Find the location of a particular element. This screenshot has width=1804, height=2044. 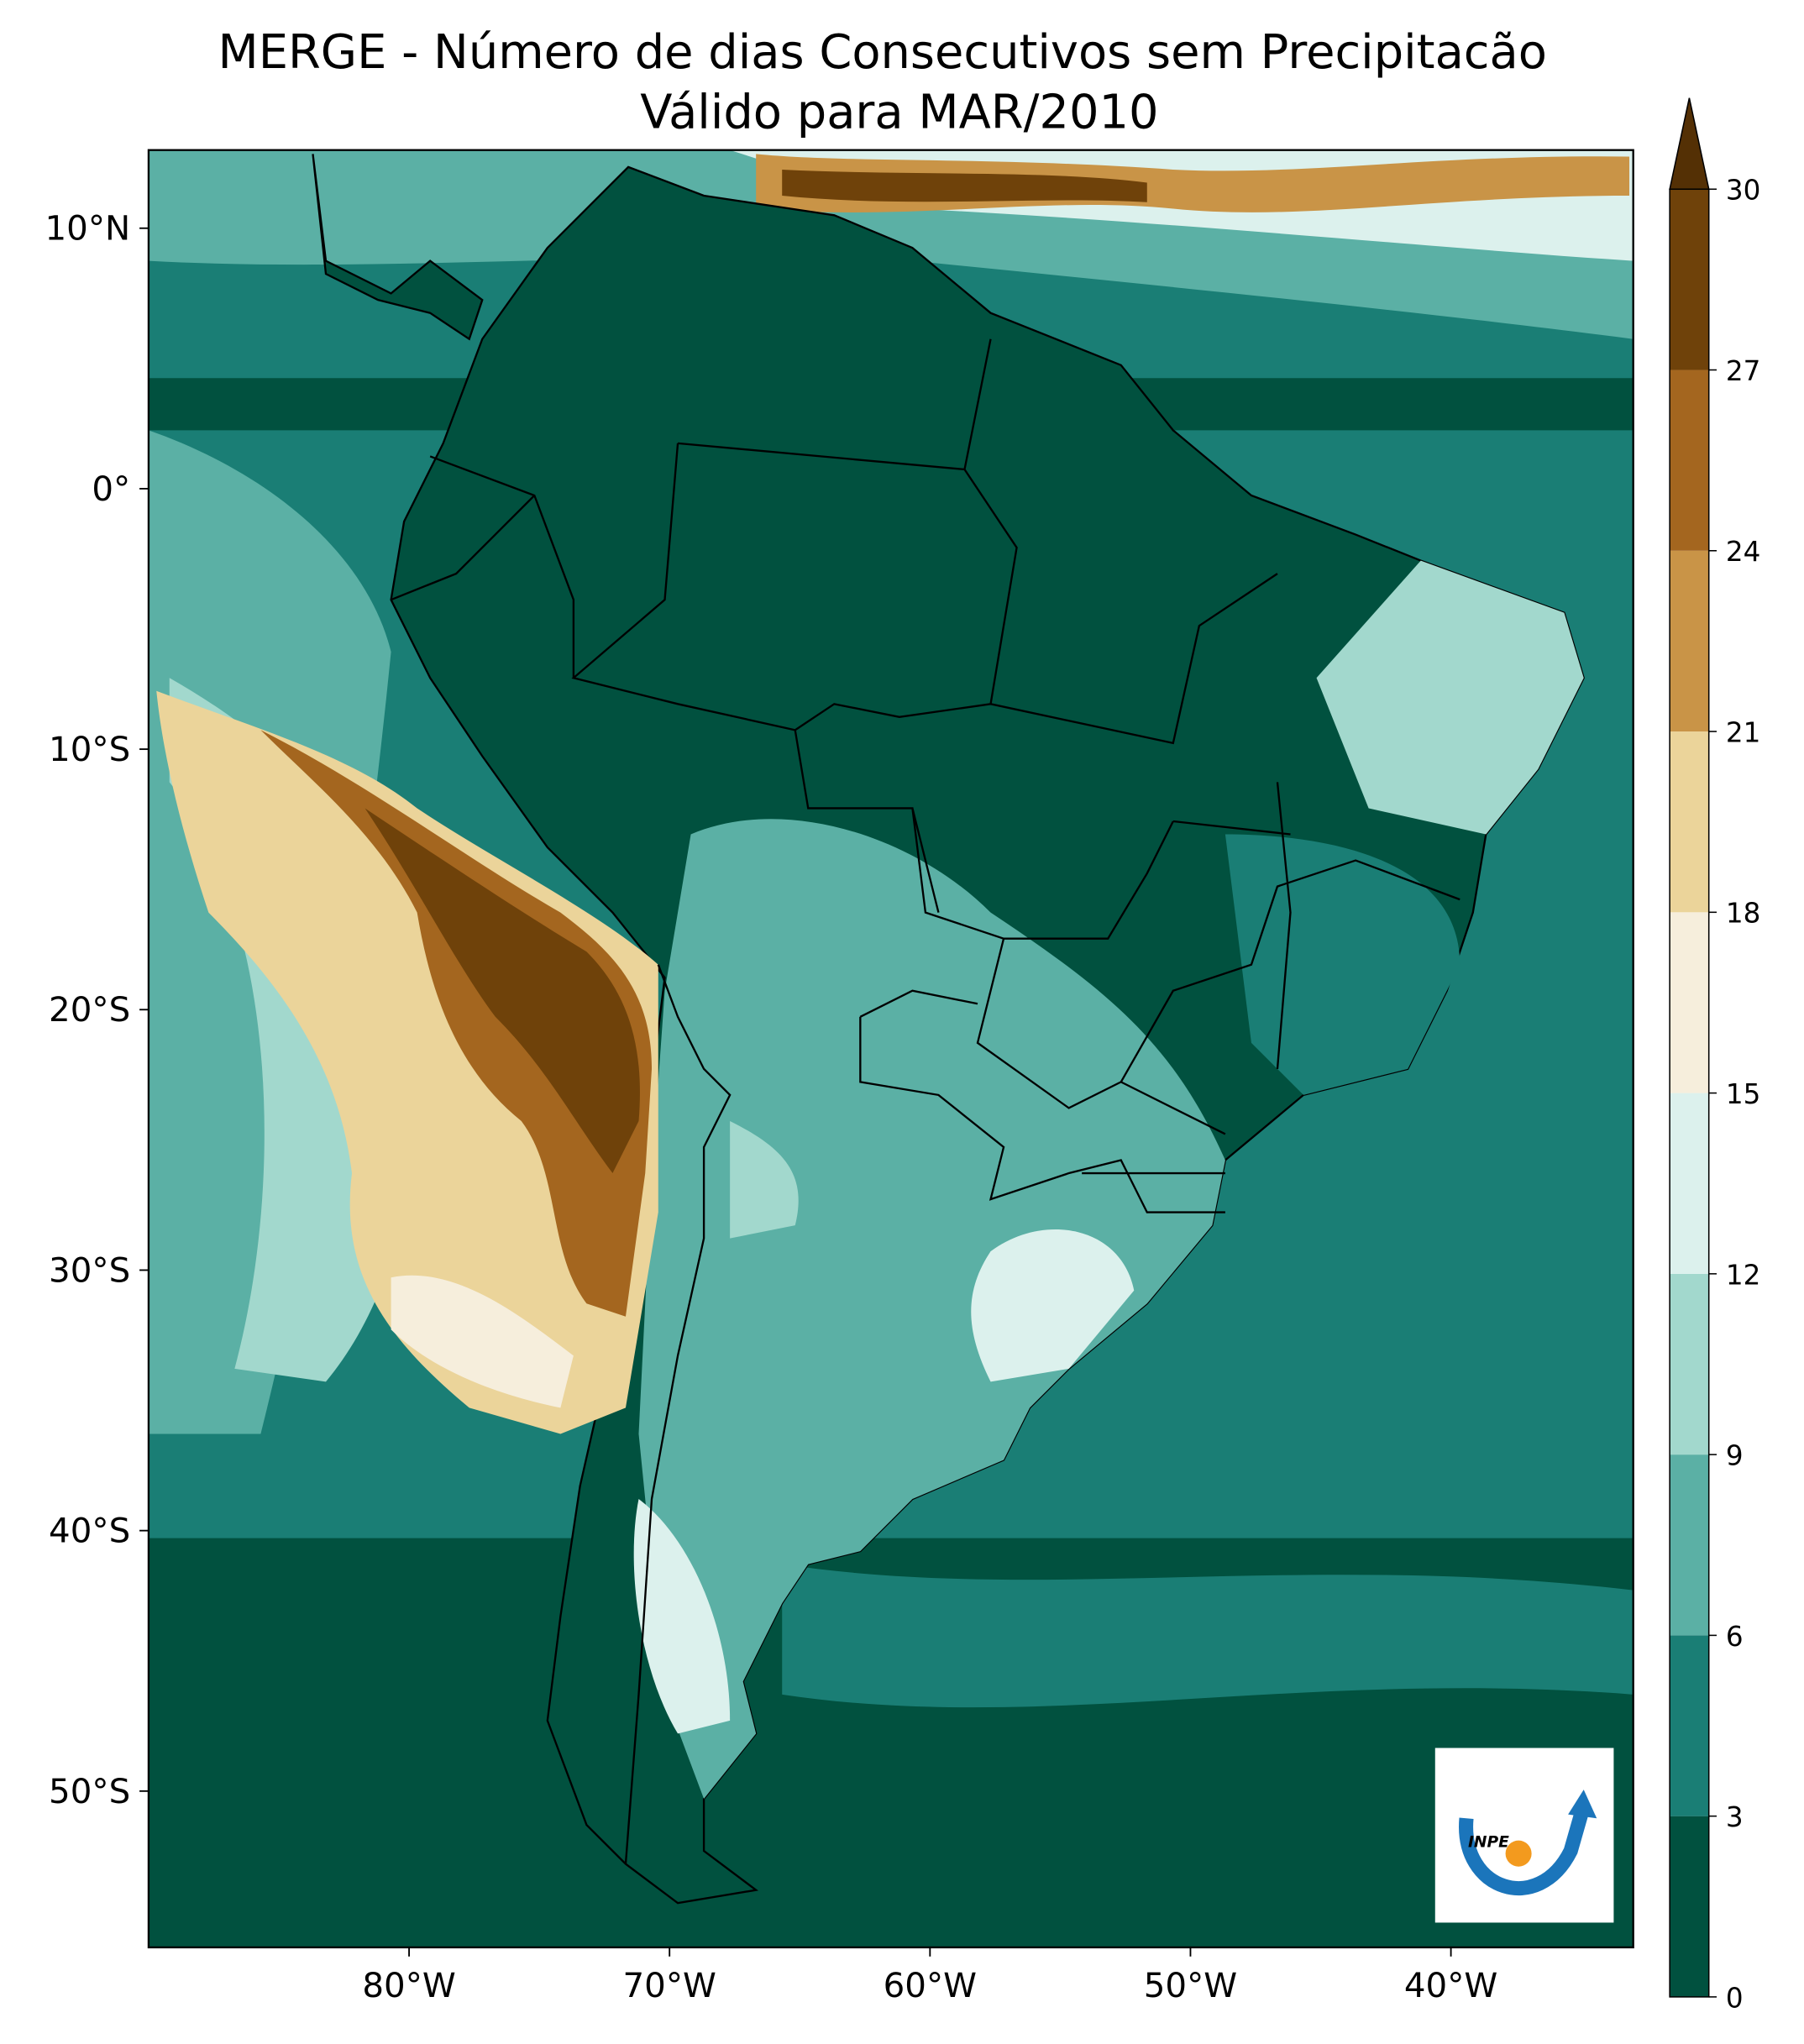

colorbar-tick-label: 0 is located at coordinates (1735, 1998).